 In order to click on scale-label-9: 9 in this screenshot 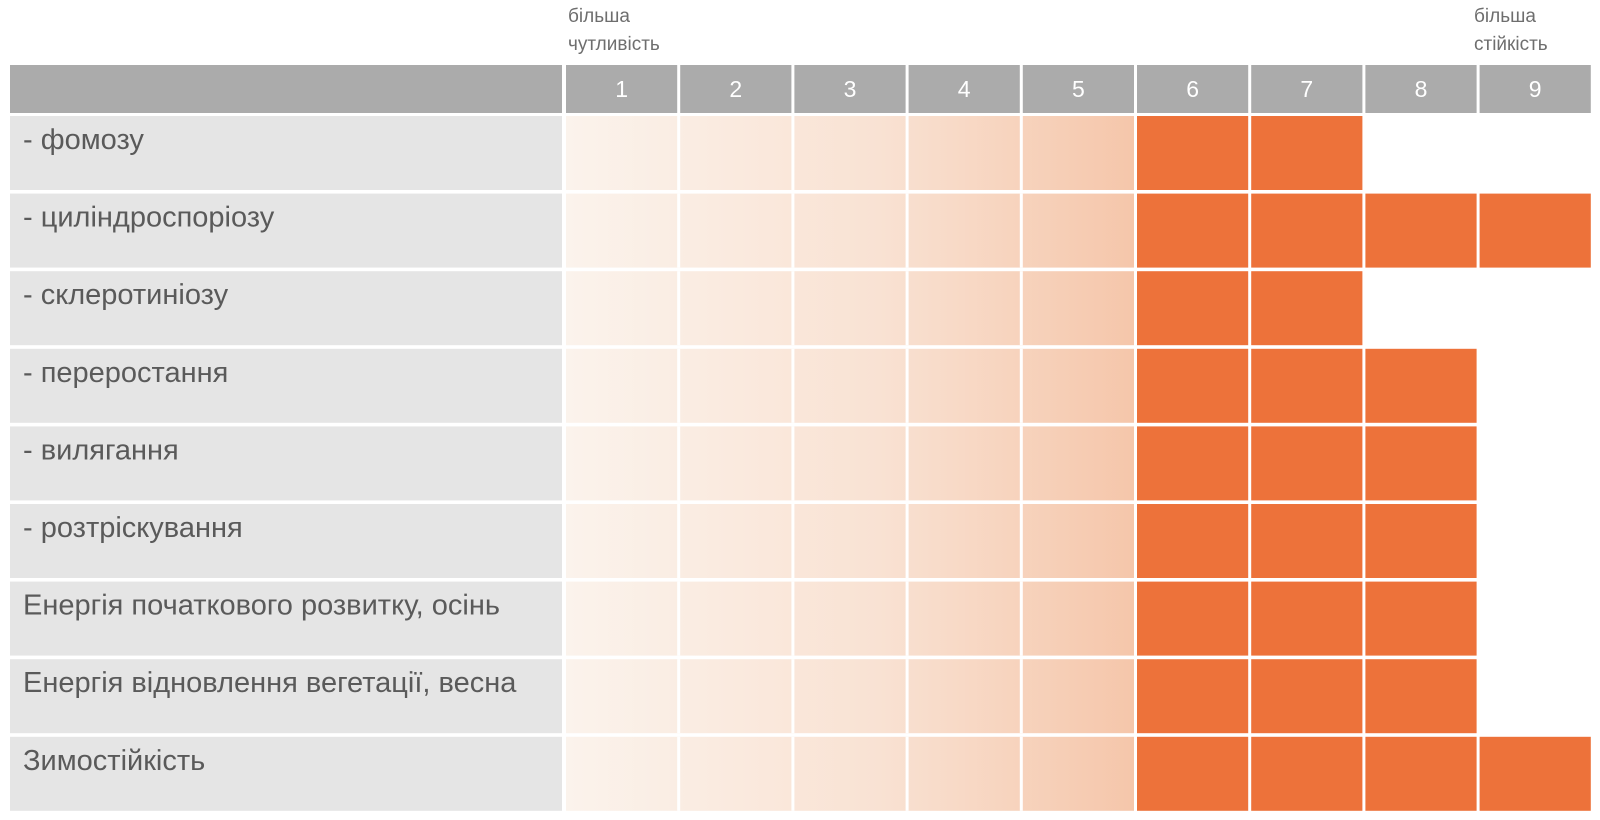, I will do `click(1535, 89)`.